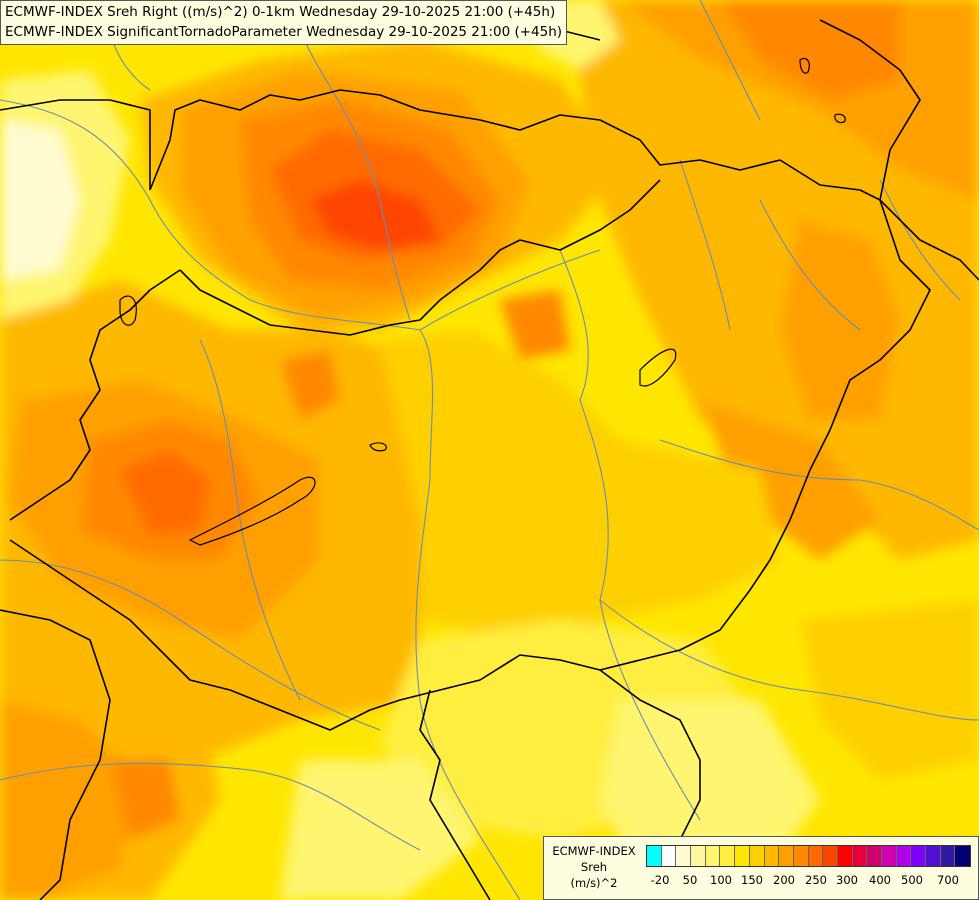 The width and height of the screenshot is (979, 900). I want to click on lake-balaton, so click(252, 511).